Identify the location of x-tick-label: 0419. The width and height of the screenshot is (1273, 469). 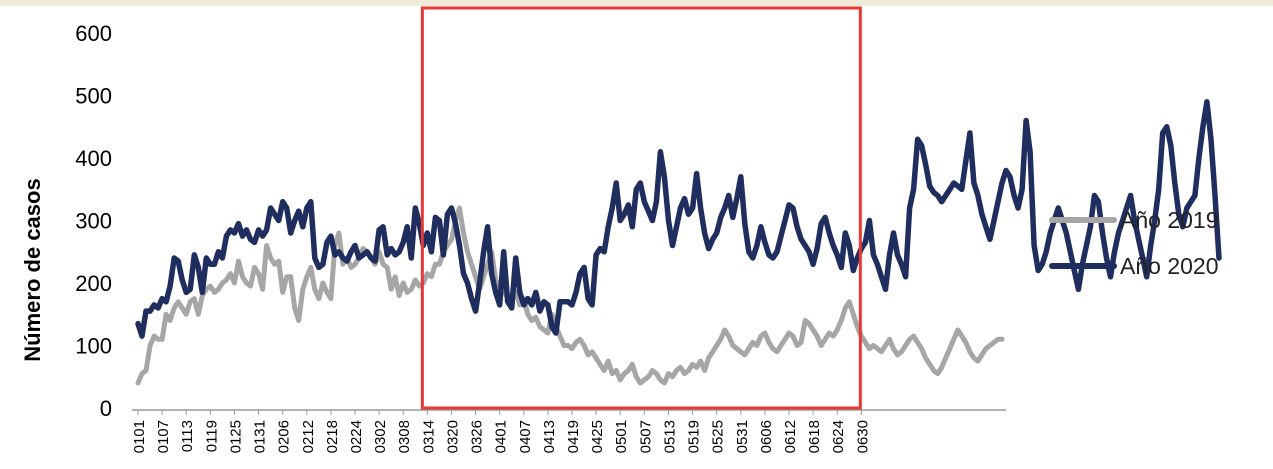
(573, 436).